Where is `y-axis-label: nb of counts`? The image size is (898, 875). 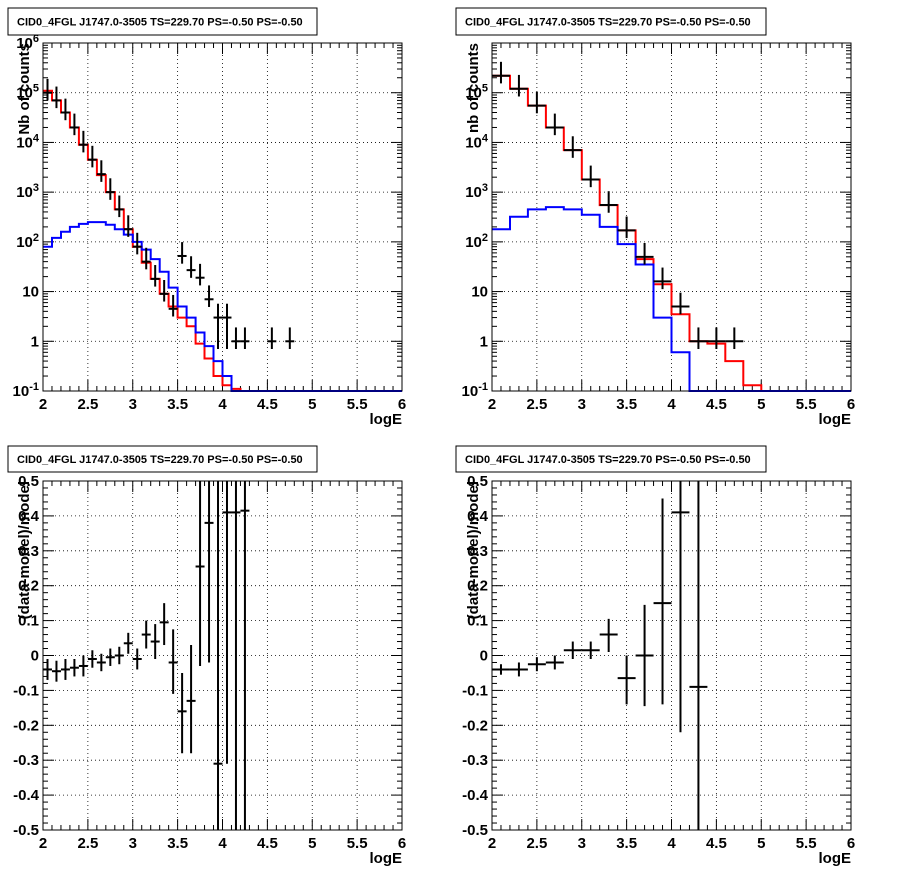
y-axis-label: nb of counts is located at coordinates (473, 88).